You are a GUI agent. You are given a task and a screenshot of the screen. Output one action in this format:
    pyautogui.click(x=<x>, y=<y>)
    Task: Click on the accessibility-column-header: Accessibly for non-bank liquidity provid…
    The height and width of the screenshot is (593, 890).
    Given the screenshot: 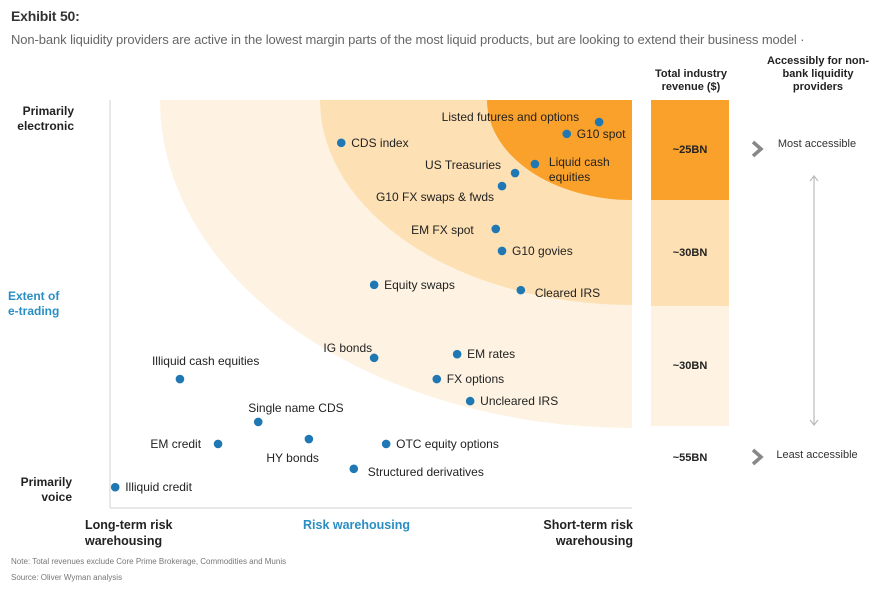 What is the action you would take?
    pyautogui.click(x=818, y=74)
    